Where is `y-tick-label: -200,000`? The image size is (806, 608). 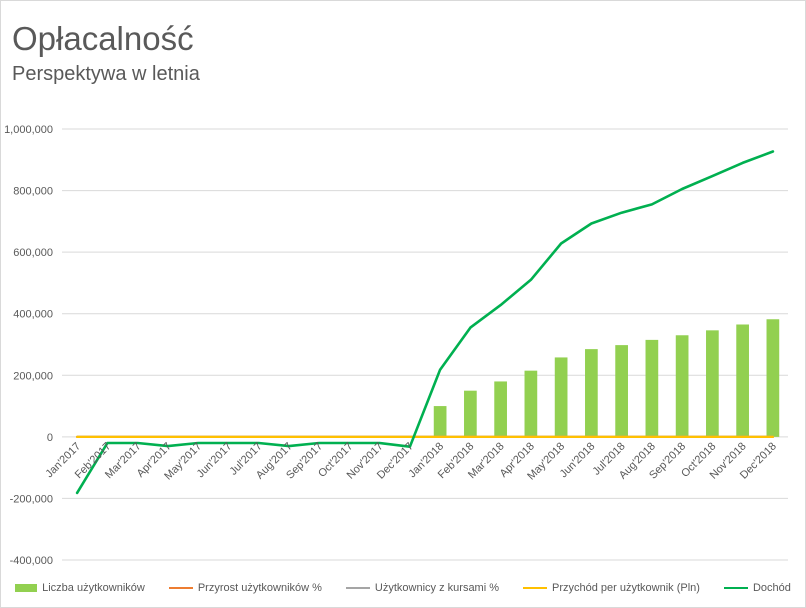 y-tick-label: -200,000 is located at coordinates (31, 499).